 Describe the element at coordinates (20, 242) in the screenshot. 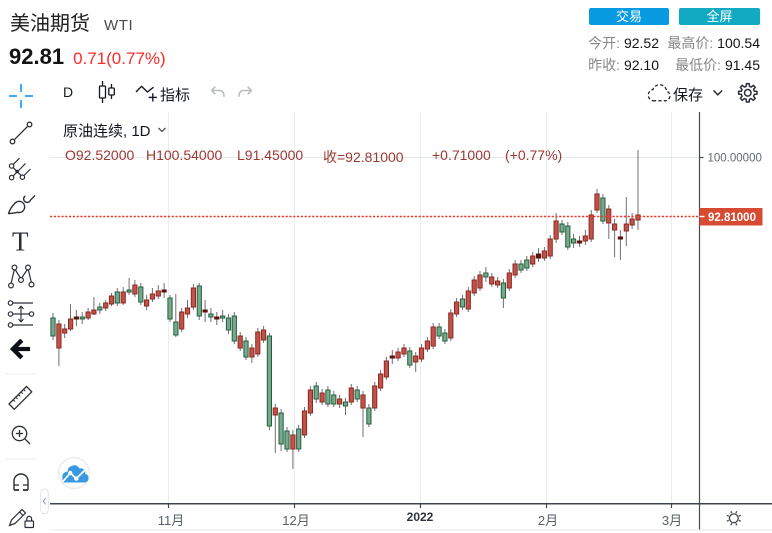

I see `svg-text: T` at that location.